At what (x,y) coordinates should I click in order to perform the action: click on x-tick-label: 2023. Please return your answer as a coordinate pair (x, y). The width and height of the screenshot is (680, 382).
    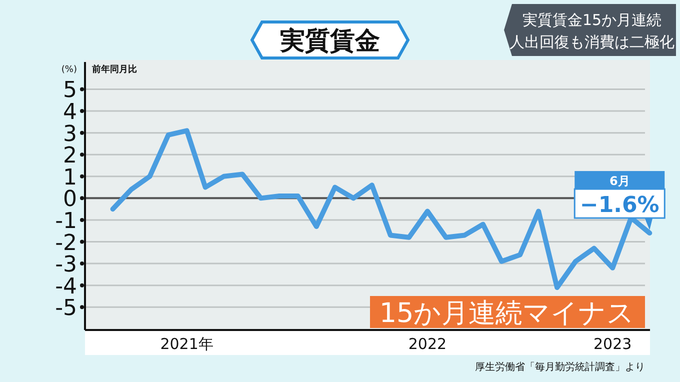
    Looking at the image, I should click on (613, 344).